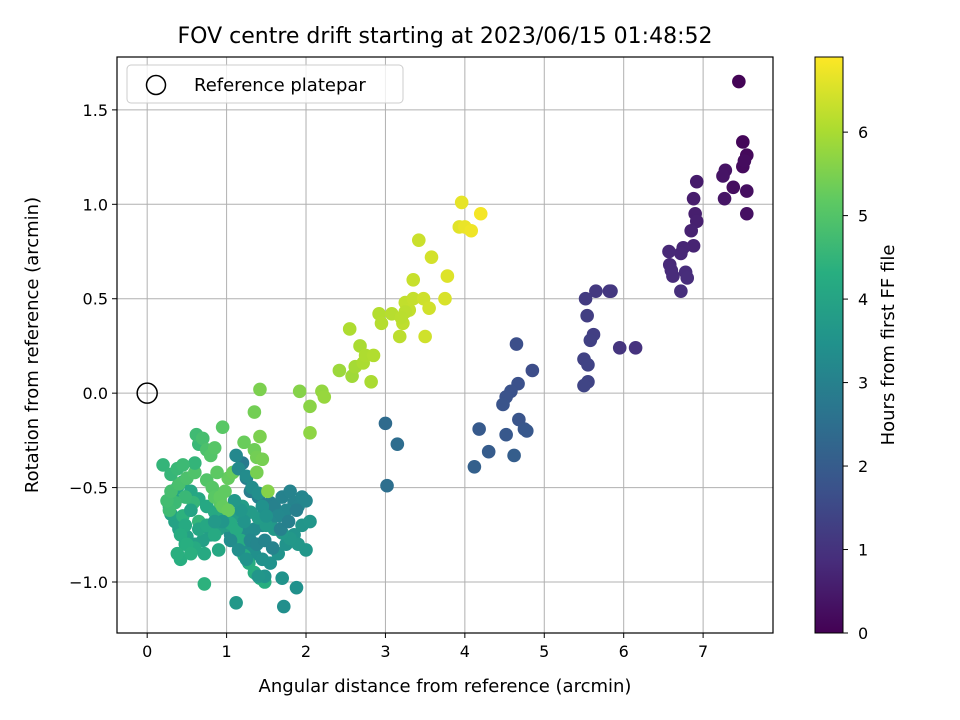 This screenshot has width=960, height=720. Describe the element at coordinates (544, 651) in the screenshot. I see `x-tick-label: 5` at that location.